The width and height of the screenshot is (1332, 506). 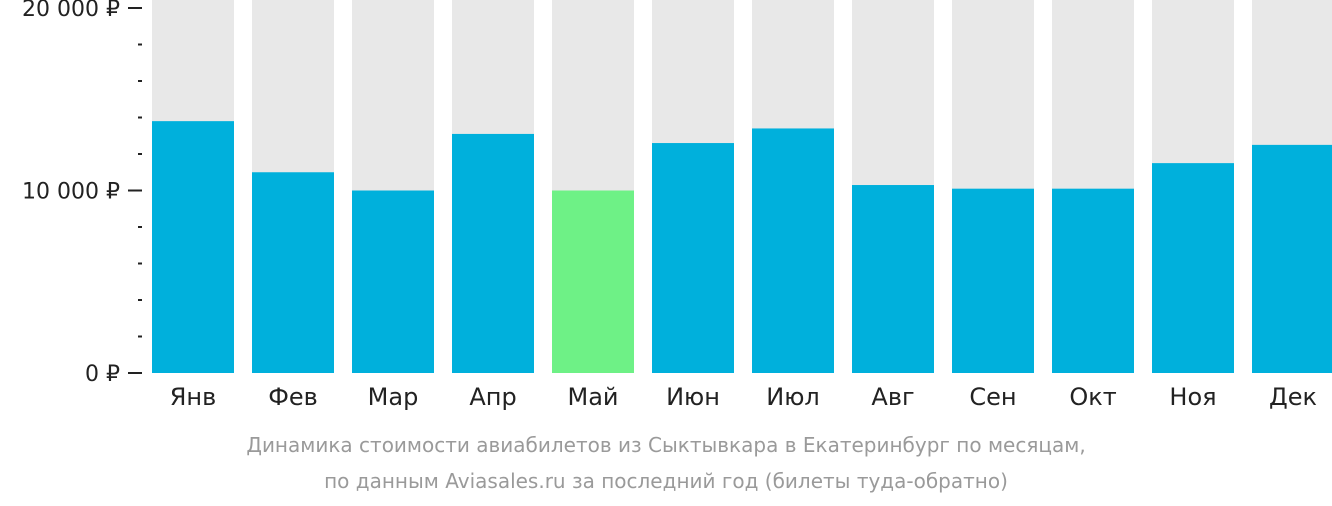 What do you see at coordinates (992, 397) in the screenshot?
I see `x-tick-label: Сен` at bounding box center [992, 397].